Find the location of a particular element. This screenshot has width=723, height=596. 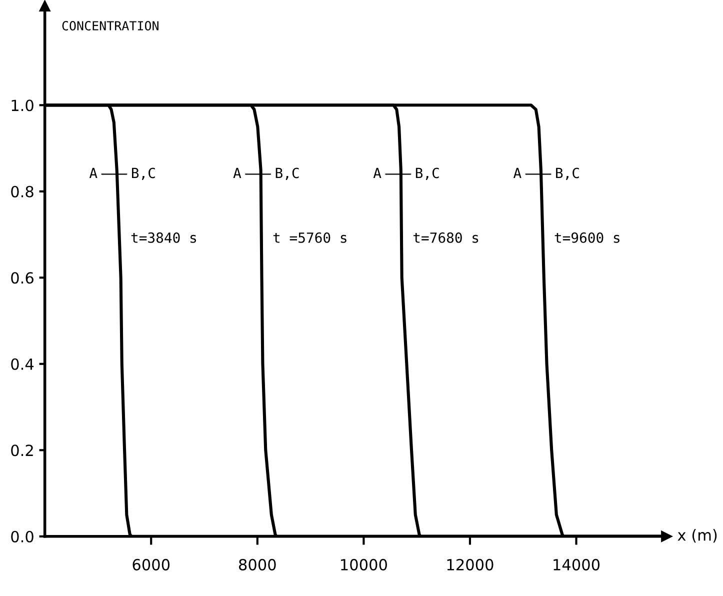

y-tick-label: 0.8 is located at coordinates (22, 192).